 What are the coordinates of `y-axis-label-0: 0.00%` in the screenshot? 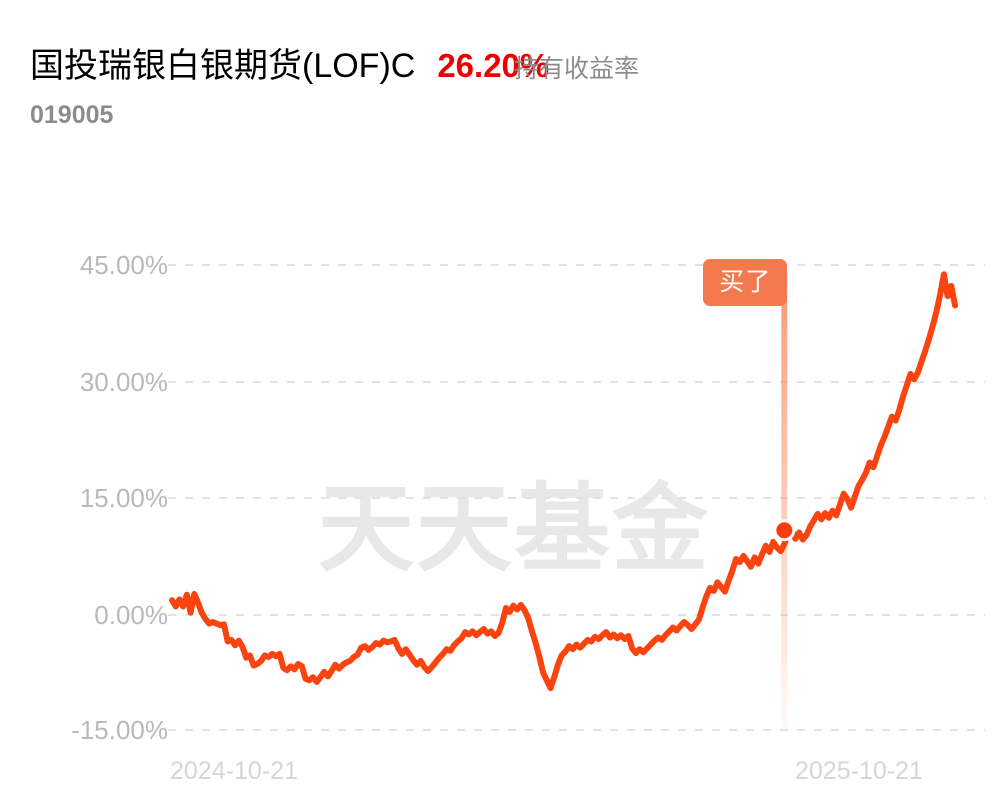 It's located at (131, 615).